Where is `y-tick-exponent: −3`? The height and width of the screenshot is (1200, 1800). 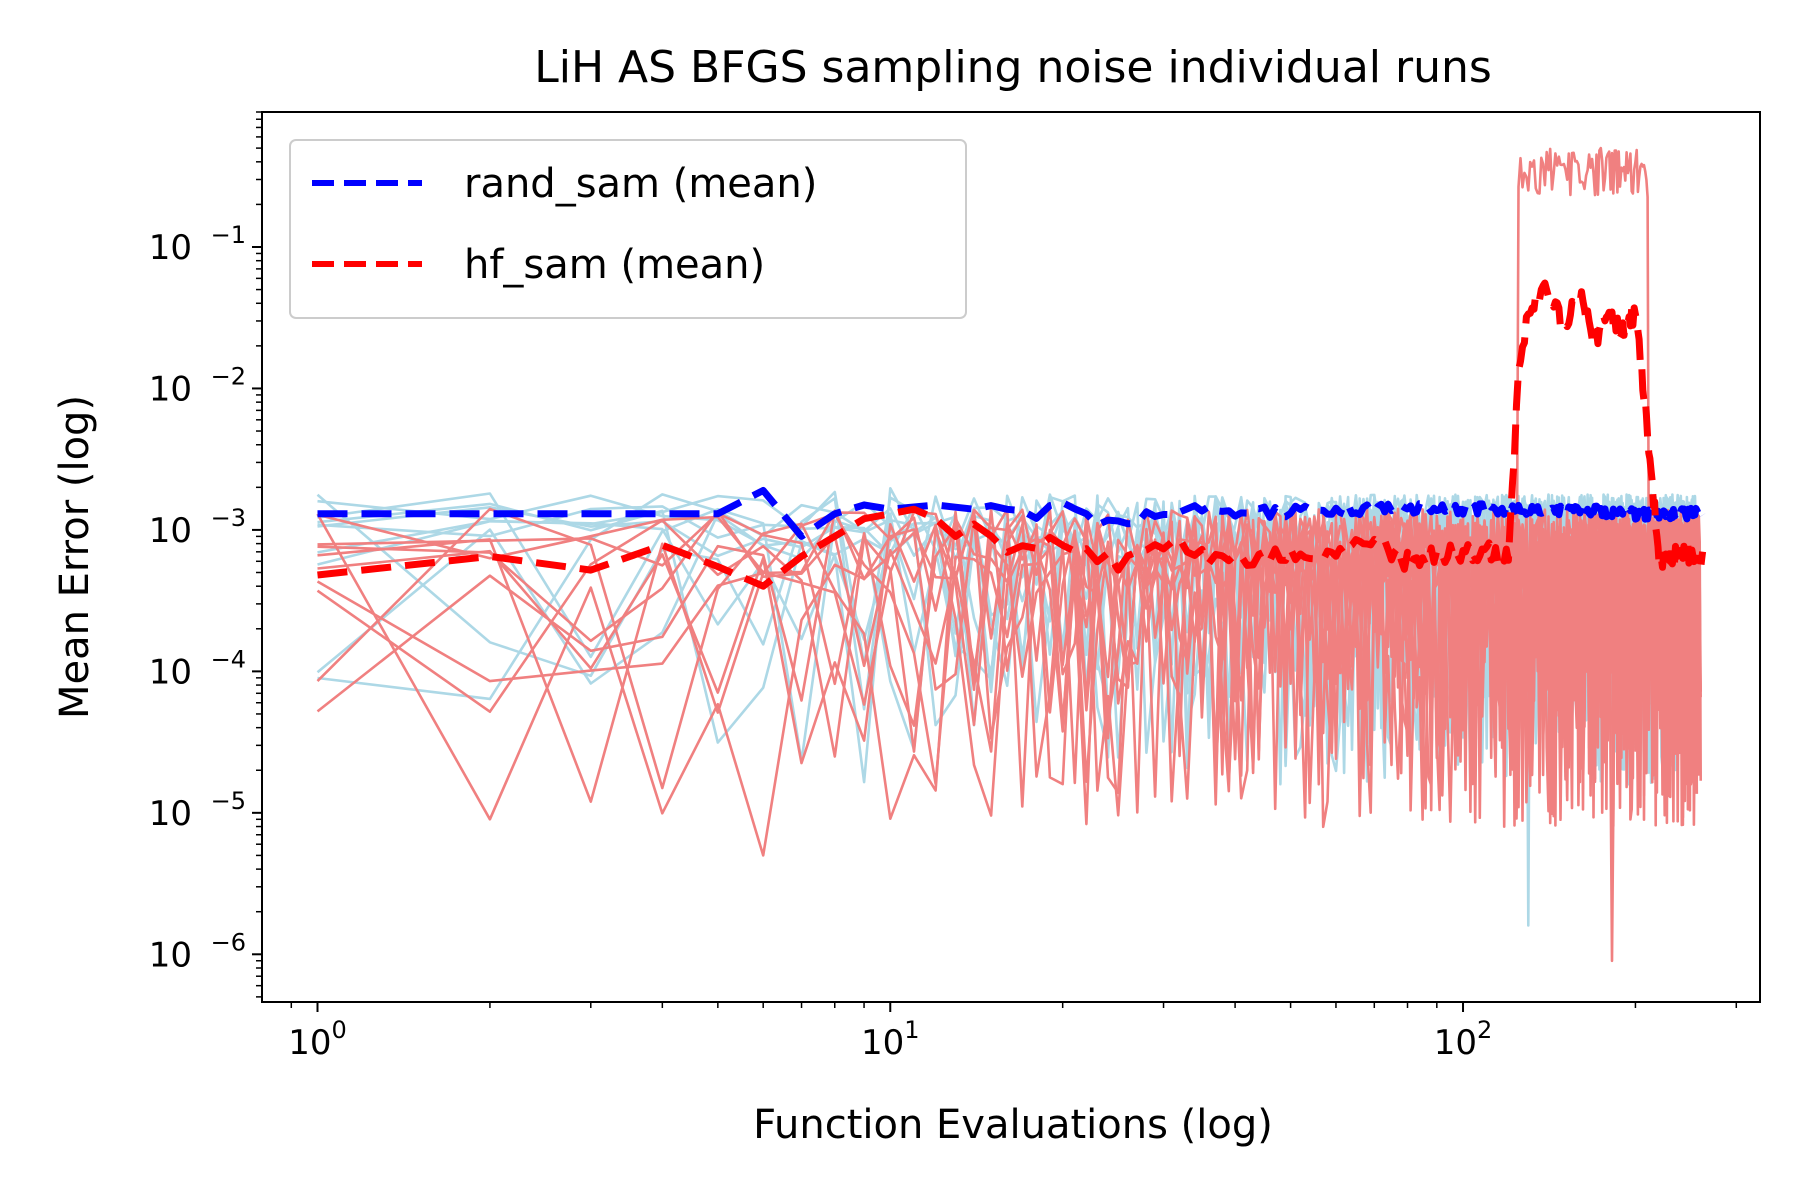 y-tick-exponent: −3 is located at coordinates (228, 518).